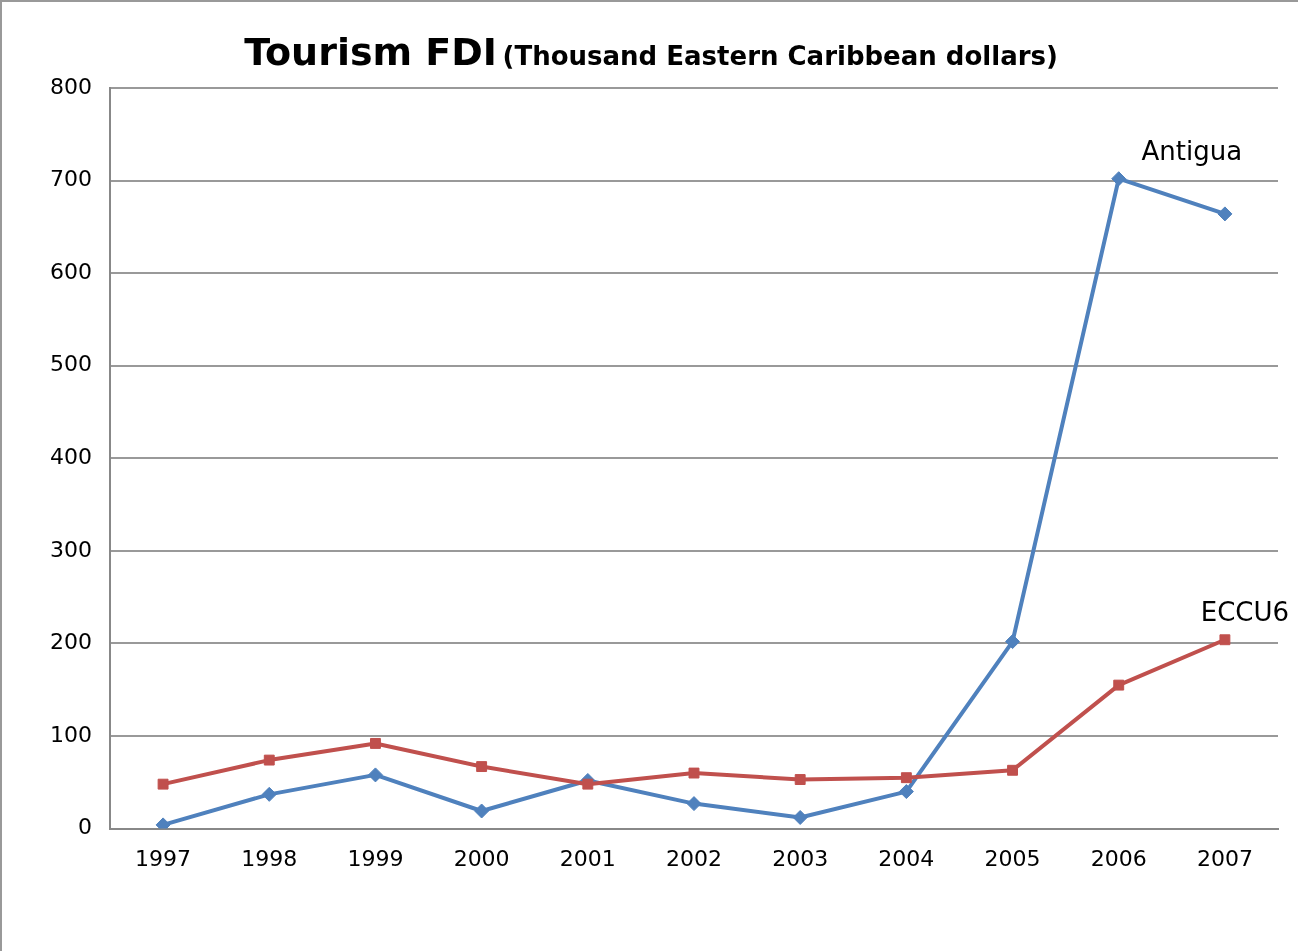  I want to click on x-tick-label: 1998, so click(269, 858).